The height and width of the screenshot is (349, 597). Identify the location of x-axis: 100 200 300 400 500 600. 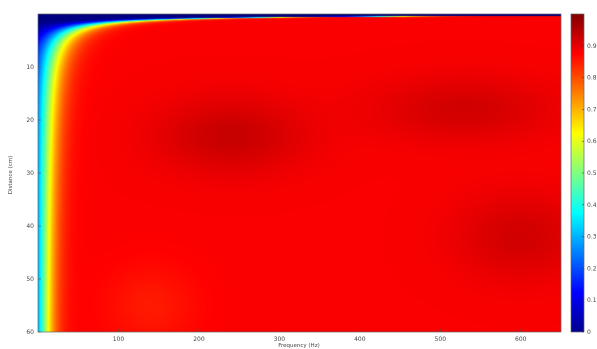
(320, 336).